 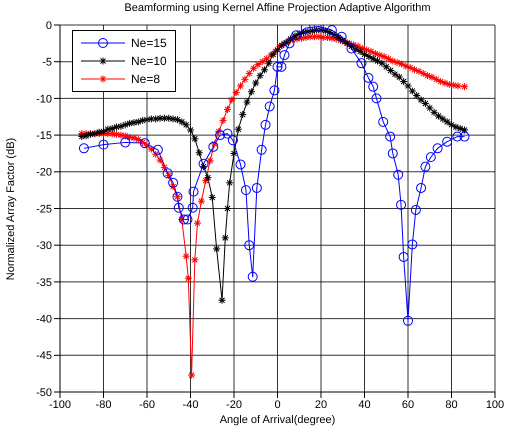 What do you see at coordinates (44, 320) in the screenshot?
I see `y-tick-label: -40` at bounding box center [44, 320].